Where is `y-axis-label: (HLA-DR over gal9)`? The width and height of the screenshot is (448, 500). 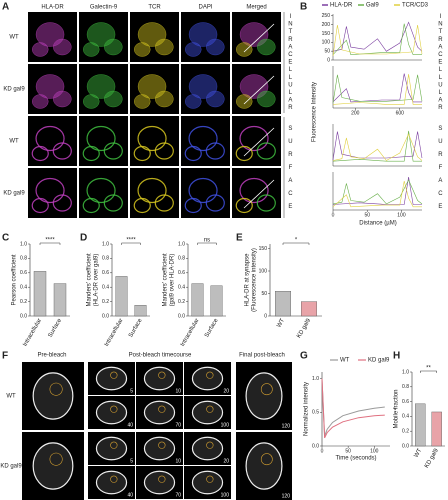
y-axis-label: (HLA-DR over gal9) is located at coordinates (97, 280).